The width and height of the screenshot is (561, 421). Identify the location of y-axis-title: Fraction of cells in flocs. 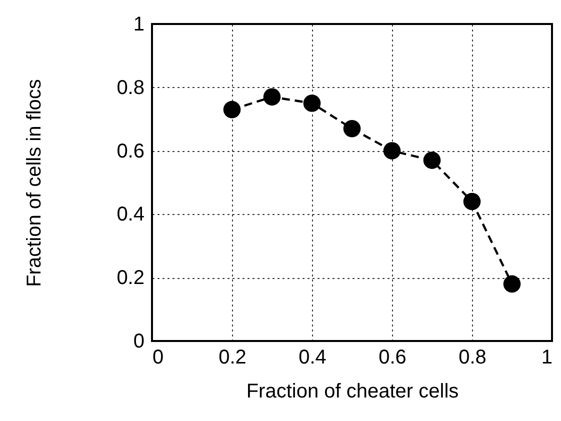
(35, 183).